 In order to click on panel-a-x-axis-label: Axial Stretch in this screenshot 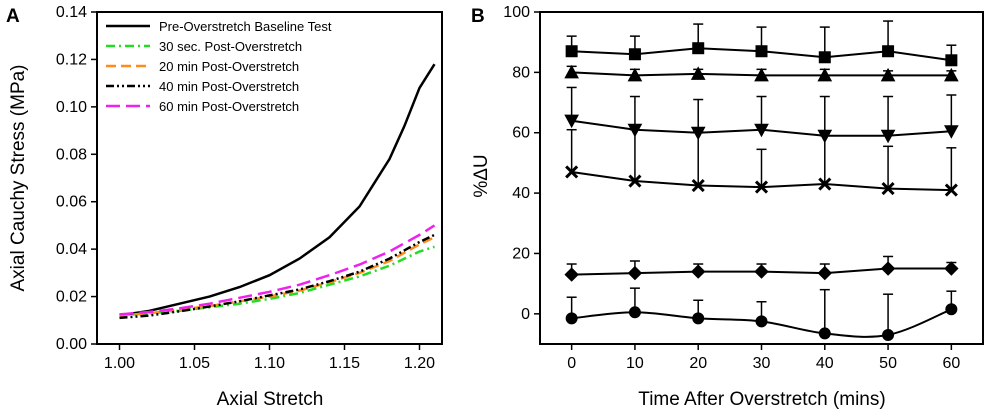, I will do `click(270, 399)`.